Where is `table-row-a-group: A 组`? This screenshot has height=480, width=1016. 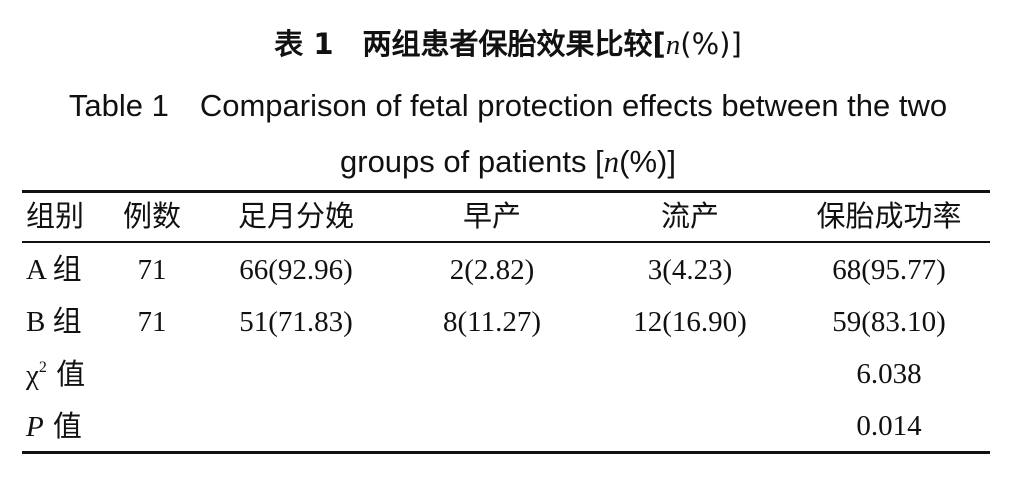
table-row-a-group: A 组 is located at coordinates (54, 270).